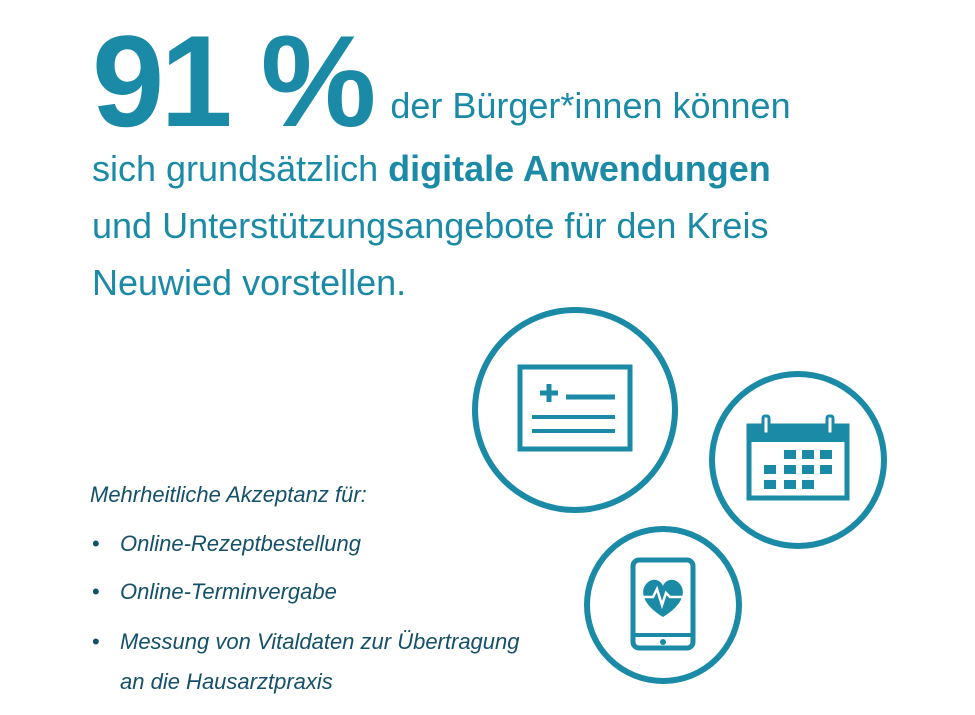 The height and width of the screenshot is (715, 975). What do you see at coordinates (575, 410) in the screenshot?
I see `prescription-icon` at bounding box center [575, 410].